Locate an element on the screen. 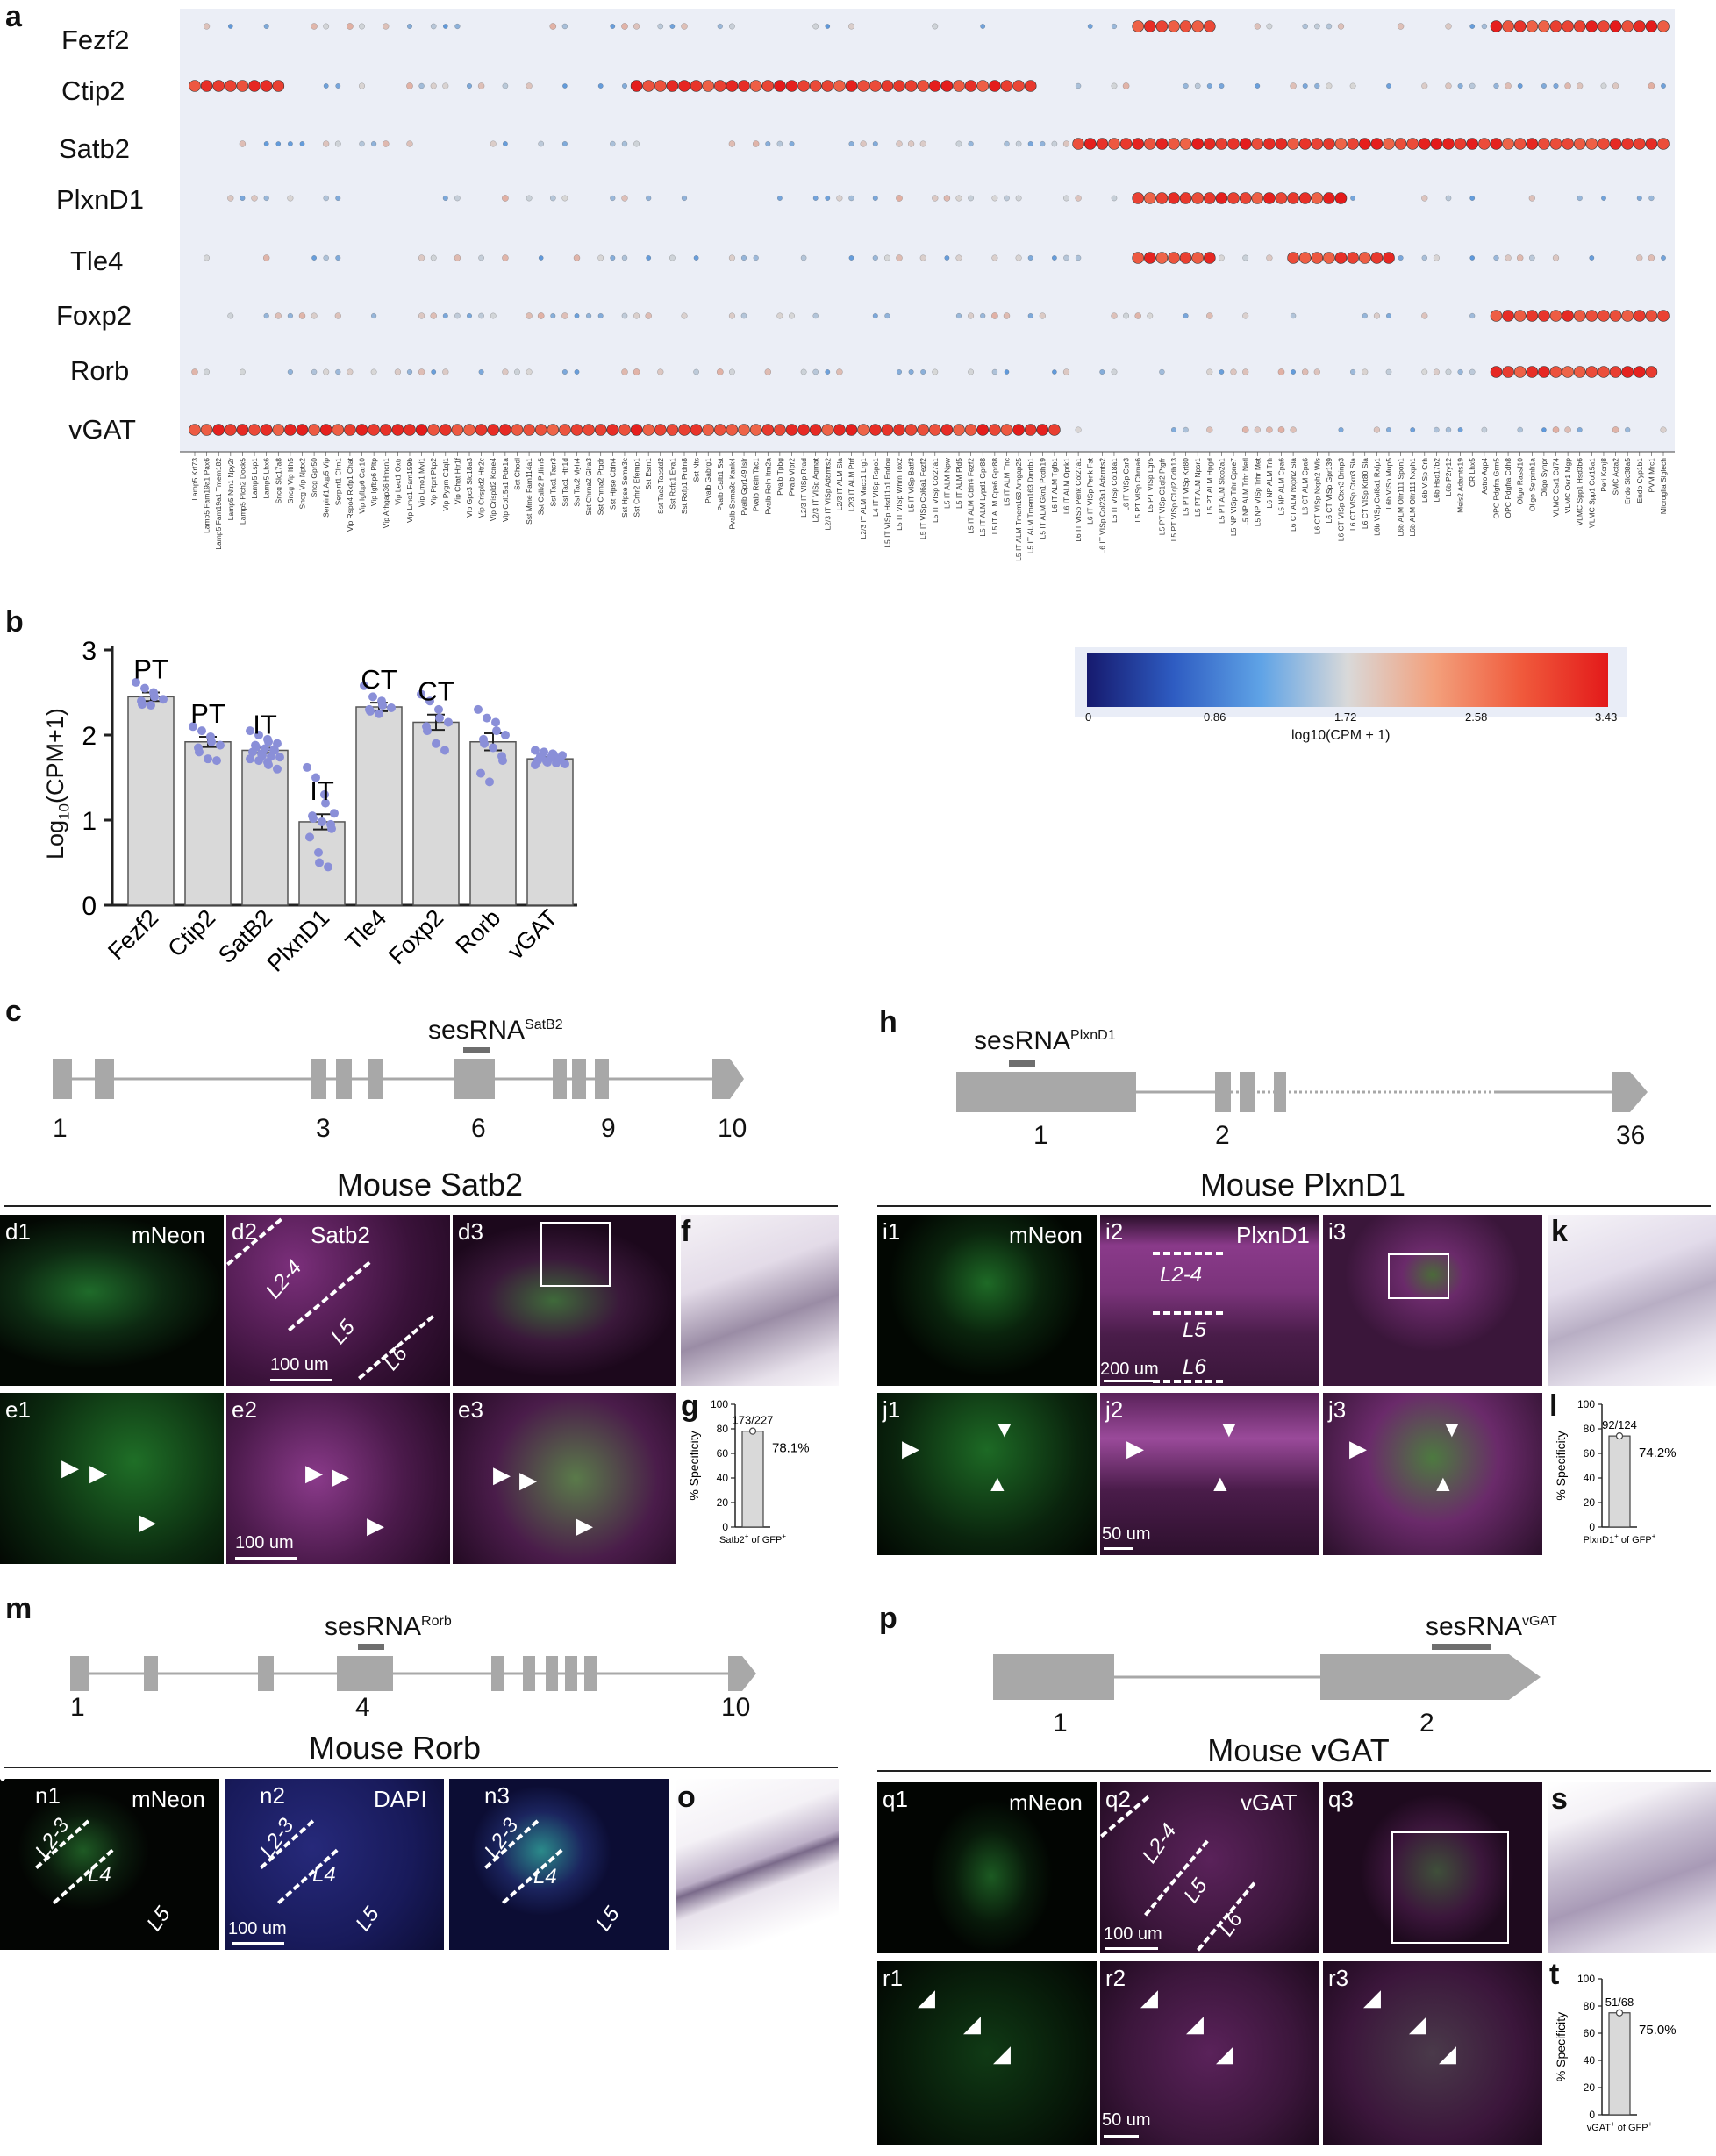 The width and height of the screenshot is (1716, 2156). y-tick-label: 2 is located at coordinates (89, 736).